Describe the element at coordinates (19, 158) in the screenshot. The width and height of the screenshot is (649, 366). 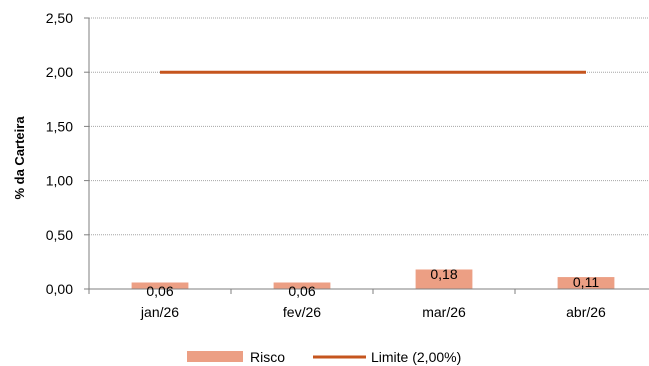
I see `y-axis-label: % da Carteira` at that location.